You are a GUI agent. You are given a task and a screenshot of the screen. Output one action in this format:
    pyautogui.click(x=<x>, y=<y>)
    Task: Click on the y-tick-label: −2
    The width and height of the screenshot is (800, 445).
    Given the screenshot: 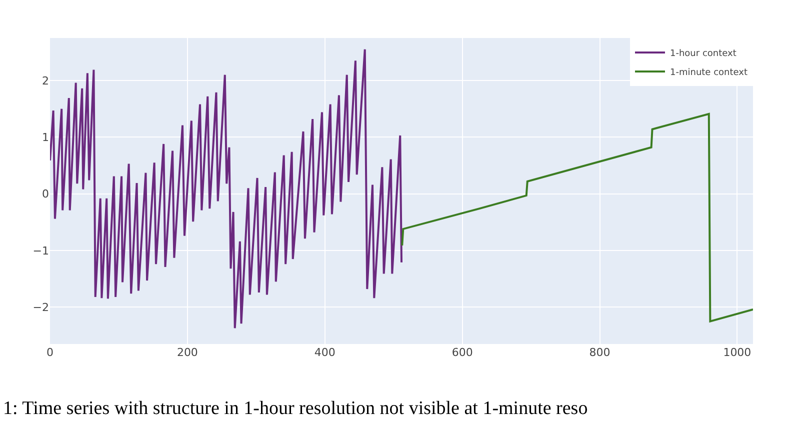 What is the action you would take?
    pyautogui.click(x=40, y=307)
    